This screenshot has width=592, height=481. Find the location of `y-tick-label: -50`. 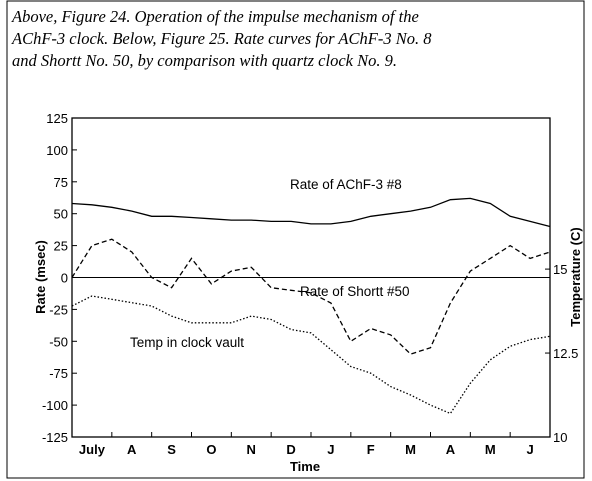

y-tick-label: -50 is located at coordinates (58, 341).